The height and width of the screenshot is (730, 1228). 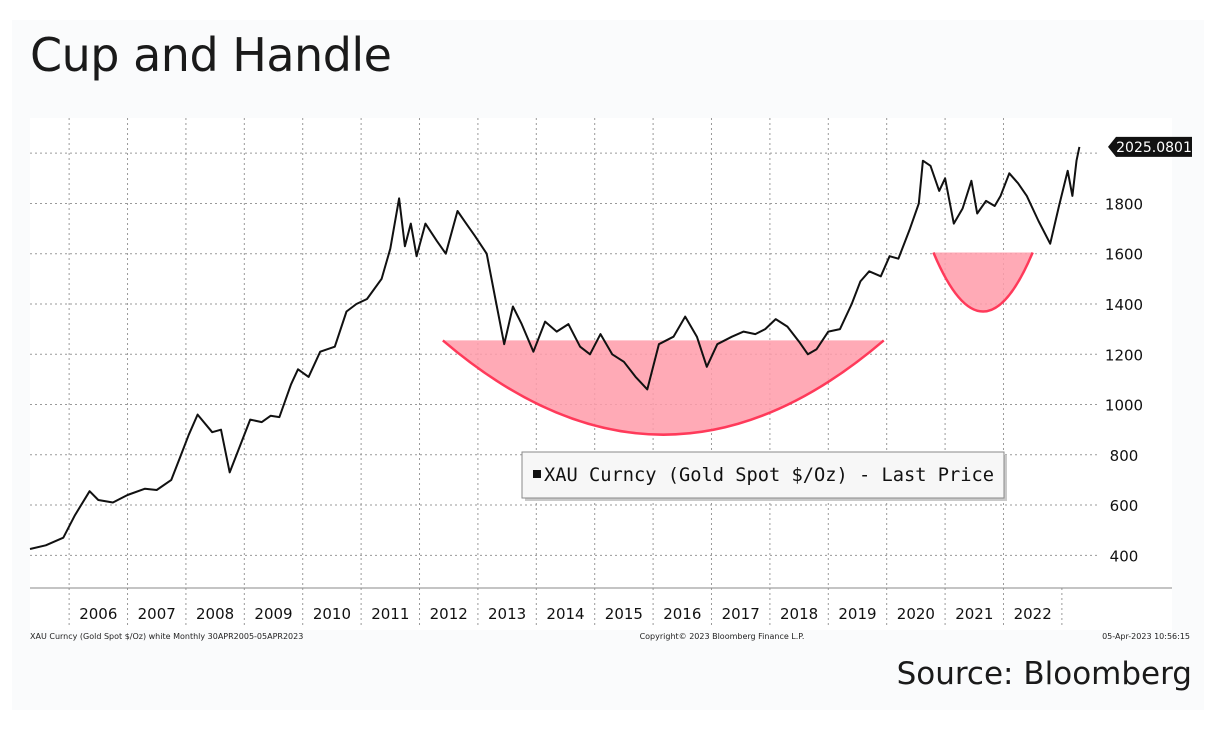 What do you see at coordinates (601, 609) in the screenshot?
I see `x-axis-band` at bounding box center [601, 609].